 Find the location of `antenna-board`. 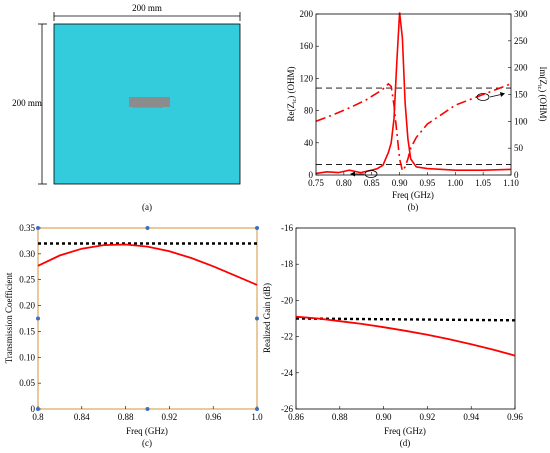

antenna-board is located at coordinates (147, 104).